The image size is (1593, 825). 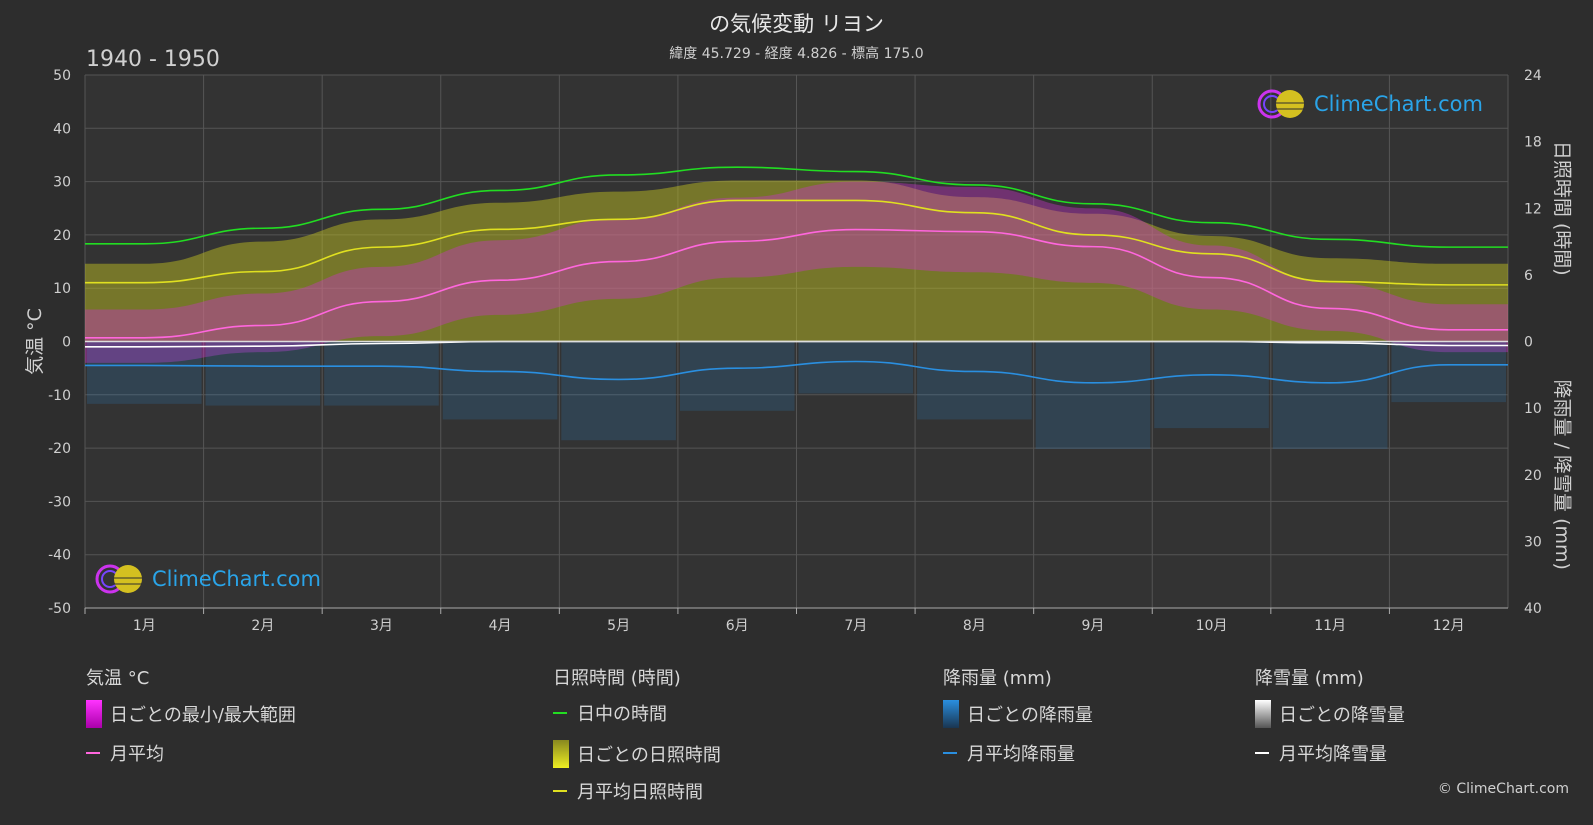 I want to click on x-tick-label: 3月, so click(x=381, y=626).